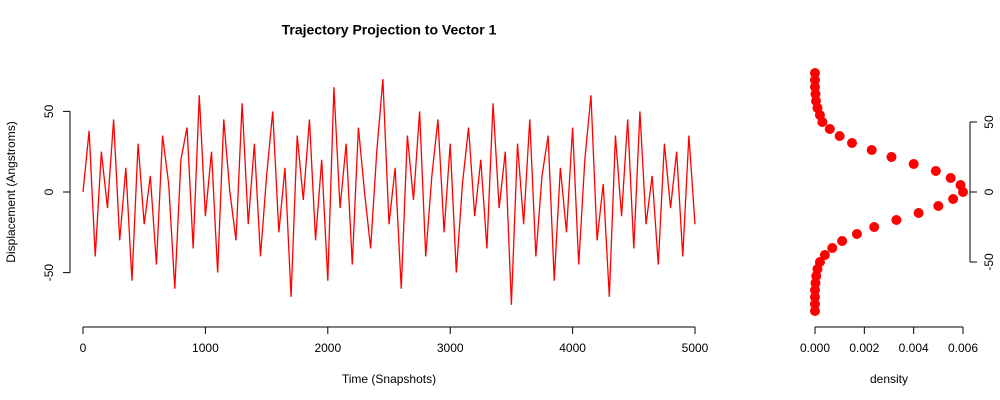 This screenshot has width=1000, height=400. I want to click on x-tick-label: 0.002, so click(864, 348).